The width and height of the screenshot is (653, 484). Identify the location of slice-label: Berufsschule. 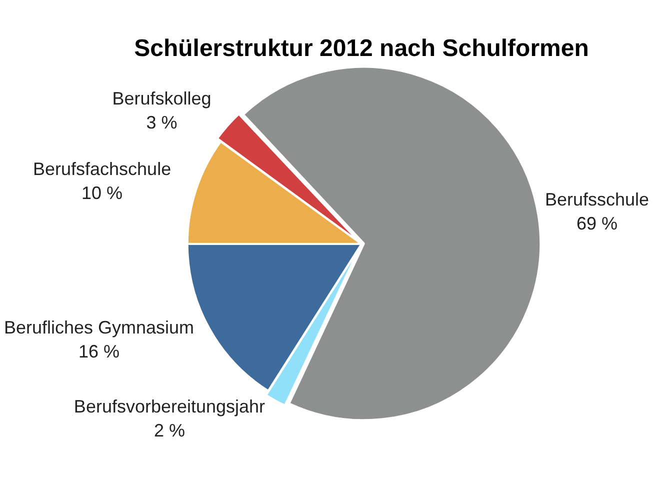
(597, 200).